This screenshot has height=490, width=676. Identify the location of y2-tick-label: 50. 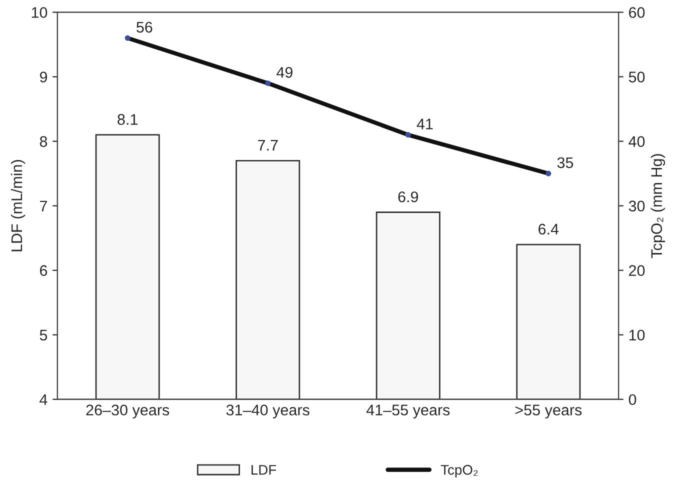
(636, 77).